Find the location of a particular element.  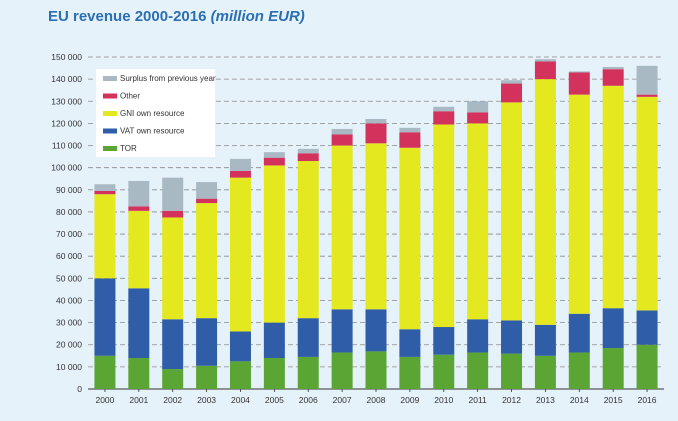

bar-tor-2012 is located at coordinates (512, 371).